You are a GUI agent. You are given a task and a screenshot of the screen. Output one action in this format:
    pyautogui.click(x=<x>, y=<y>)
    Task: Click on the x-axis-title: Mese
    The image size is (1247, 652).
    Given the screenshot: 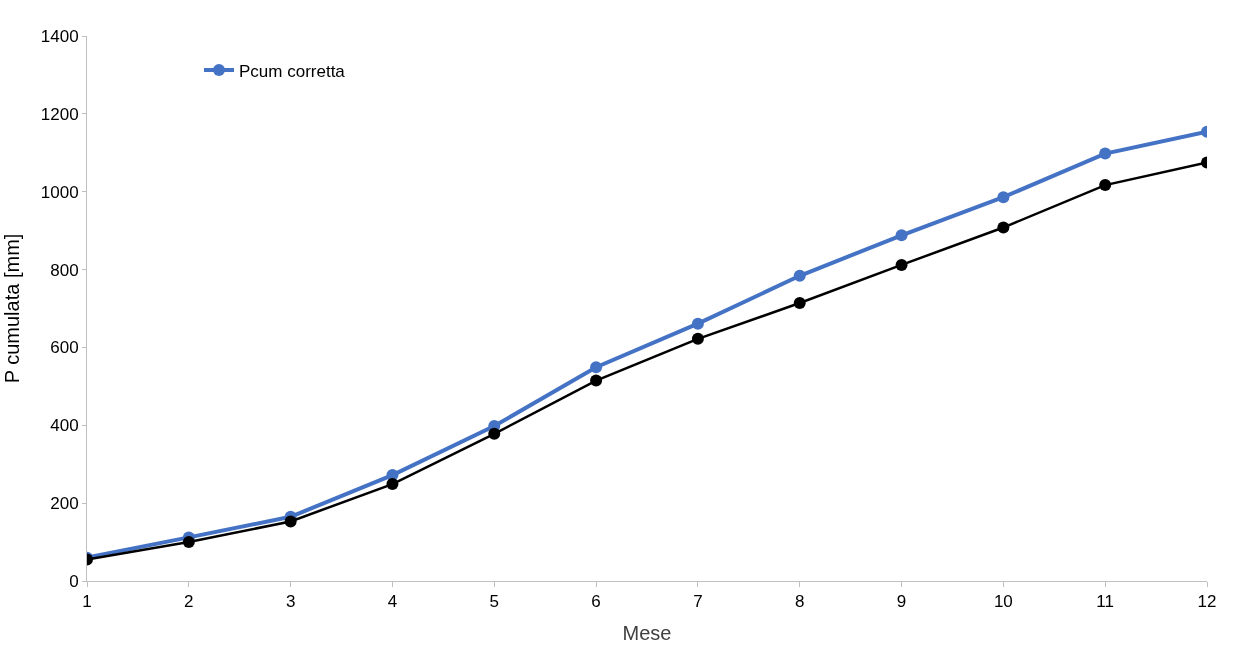 What is the action you would take?
    pyautogui.click(x=647, y=632)
    